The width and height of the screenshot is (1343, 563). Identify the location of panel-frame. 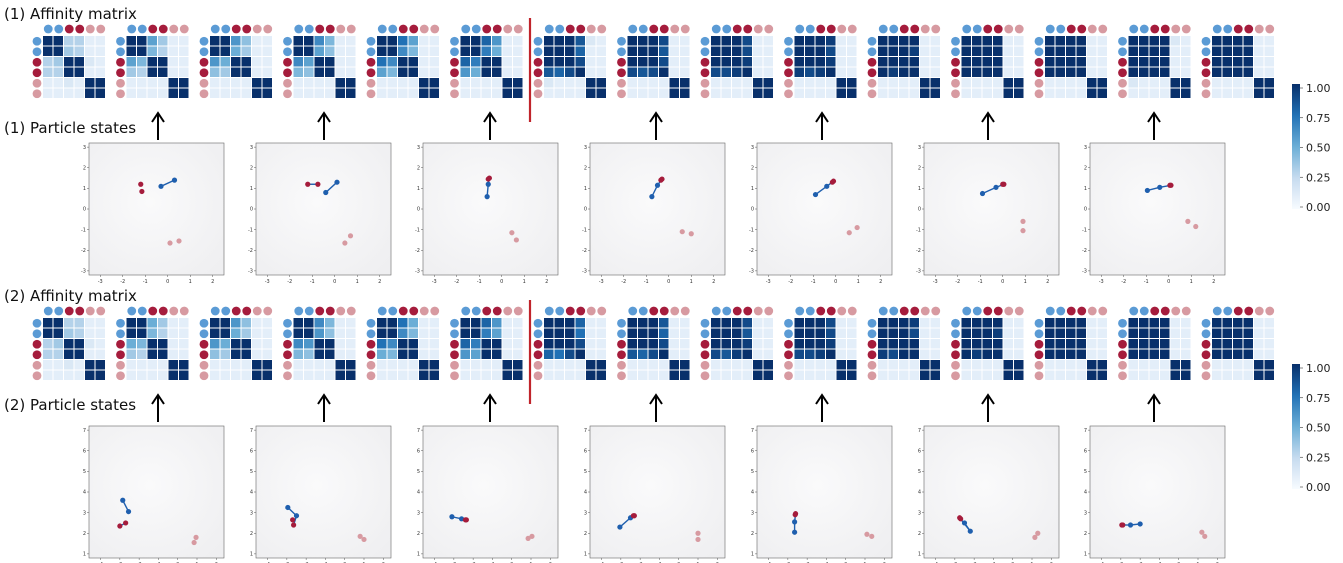
(824, 209).